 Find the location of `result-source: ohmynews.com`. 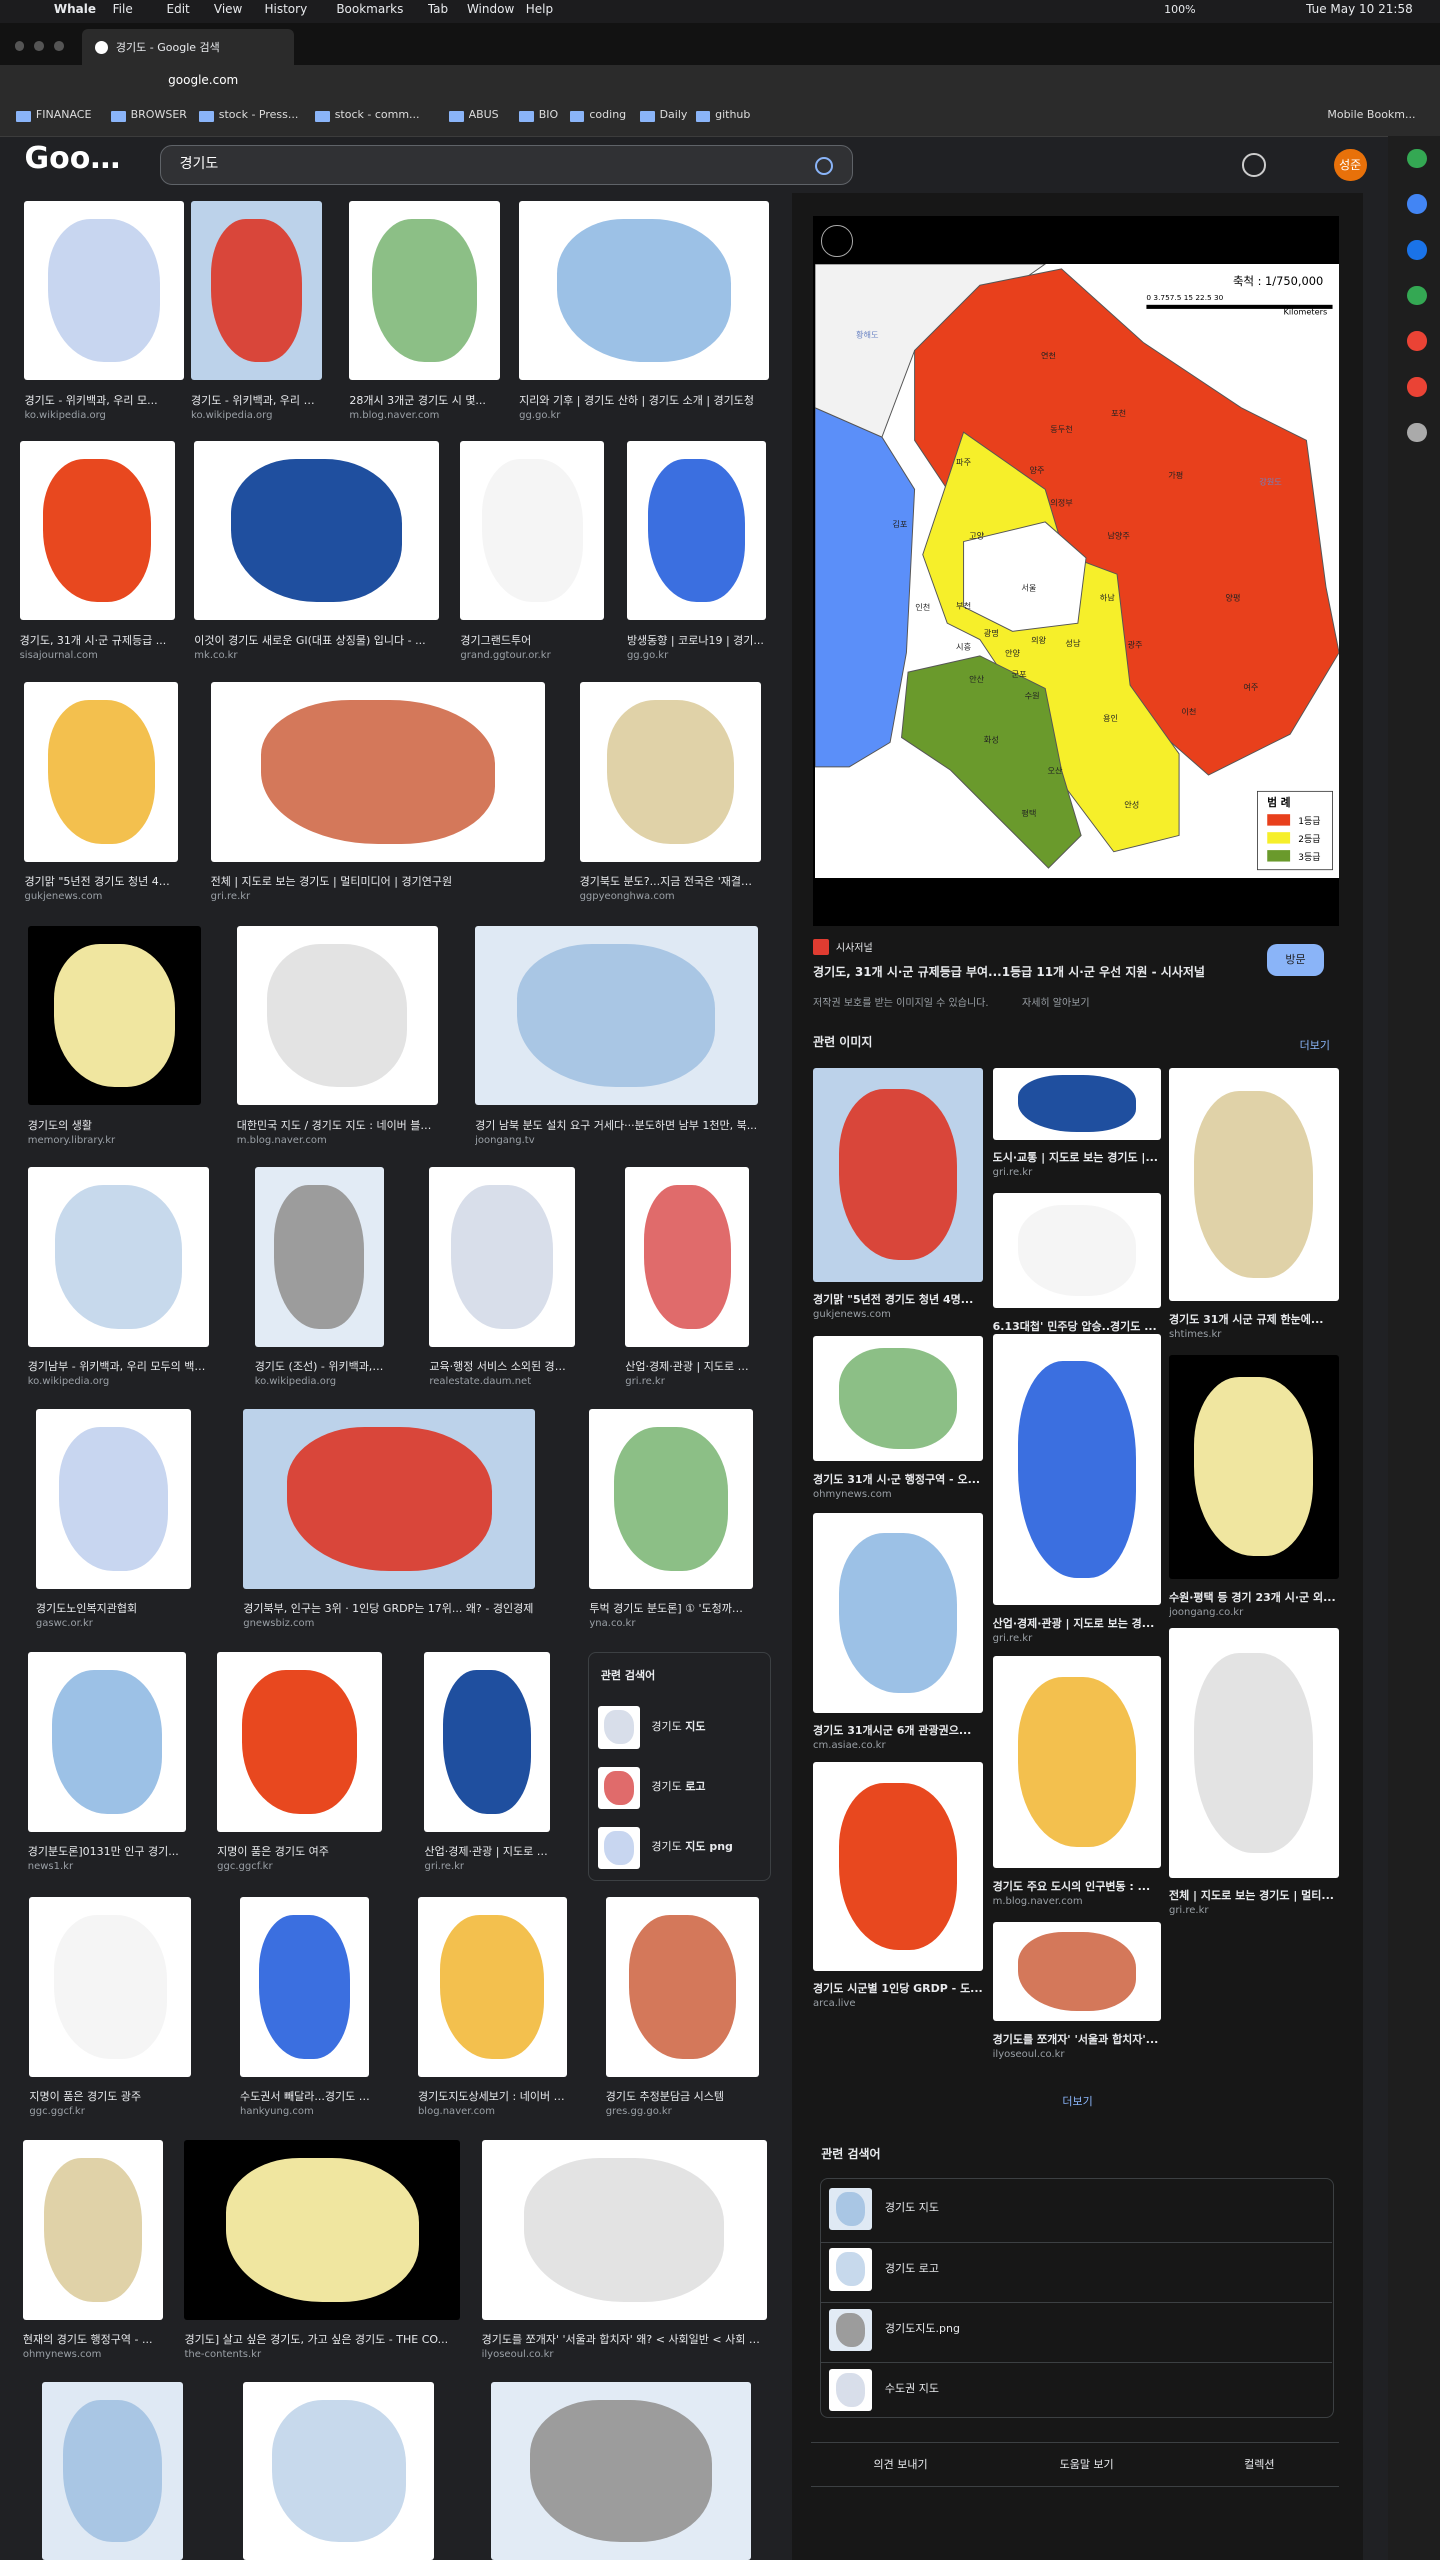

result-source: ohmynews.com is located at coordinates (62, 2355).